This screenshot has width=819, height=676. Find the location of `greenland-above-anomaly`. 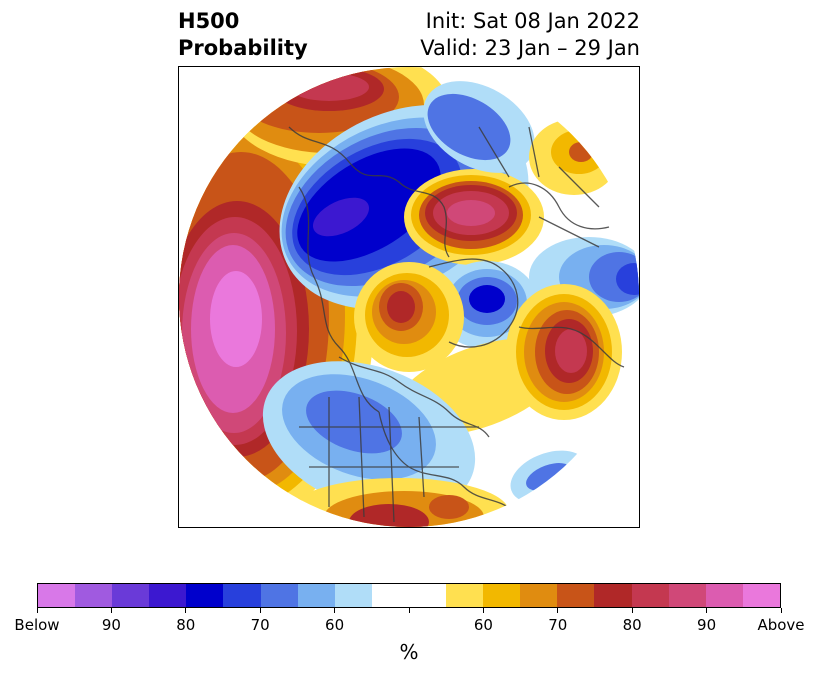

greenland-above-anomaly is located at coordinates (409, 317).